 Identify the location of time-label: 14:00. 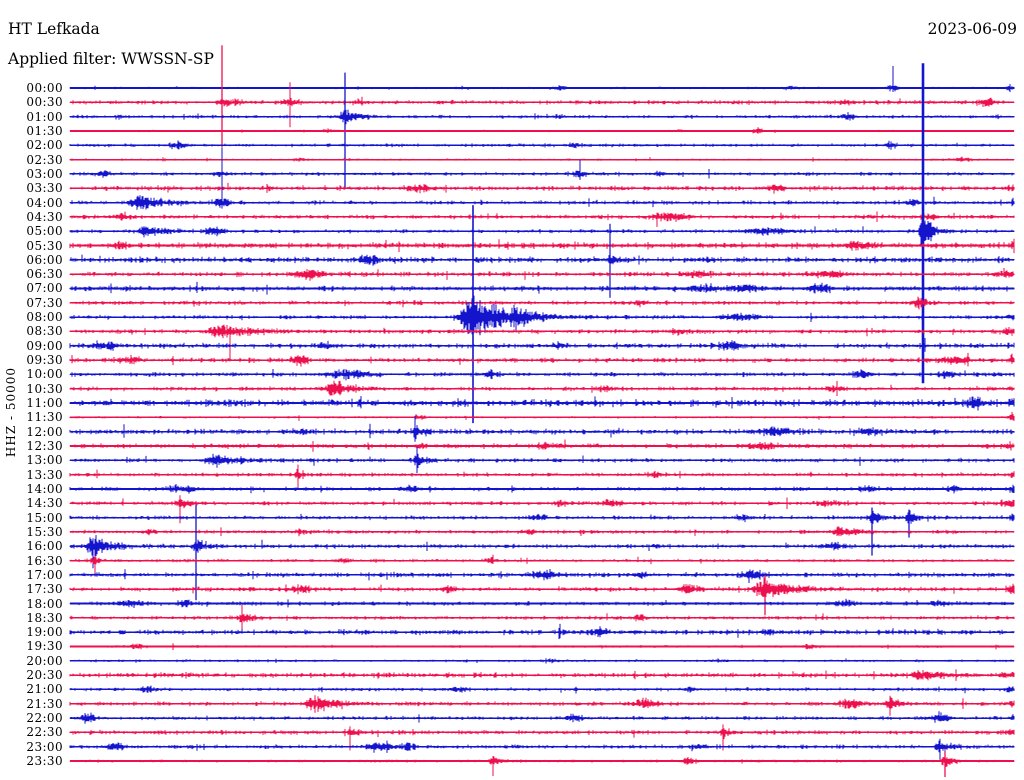
(44, 488).